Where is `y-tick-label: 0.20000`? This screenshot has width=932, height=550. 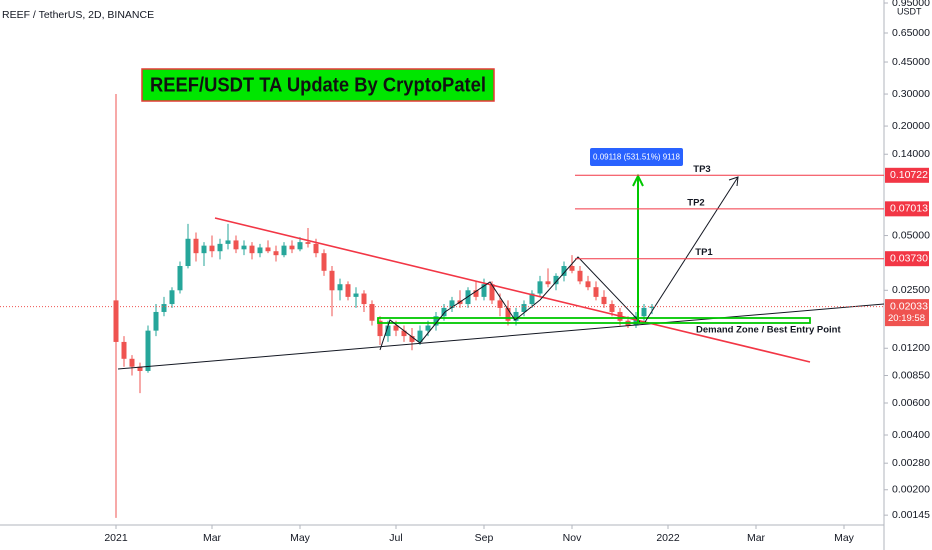
y-tick-label: 0.20000 is located at coordinates (911, 126).